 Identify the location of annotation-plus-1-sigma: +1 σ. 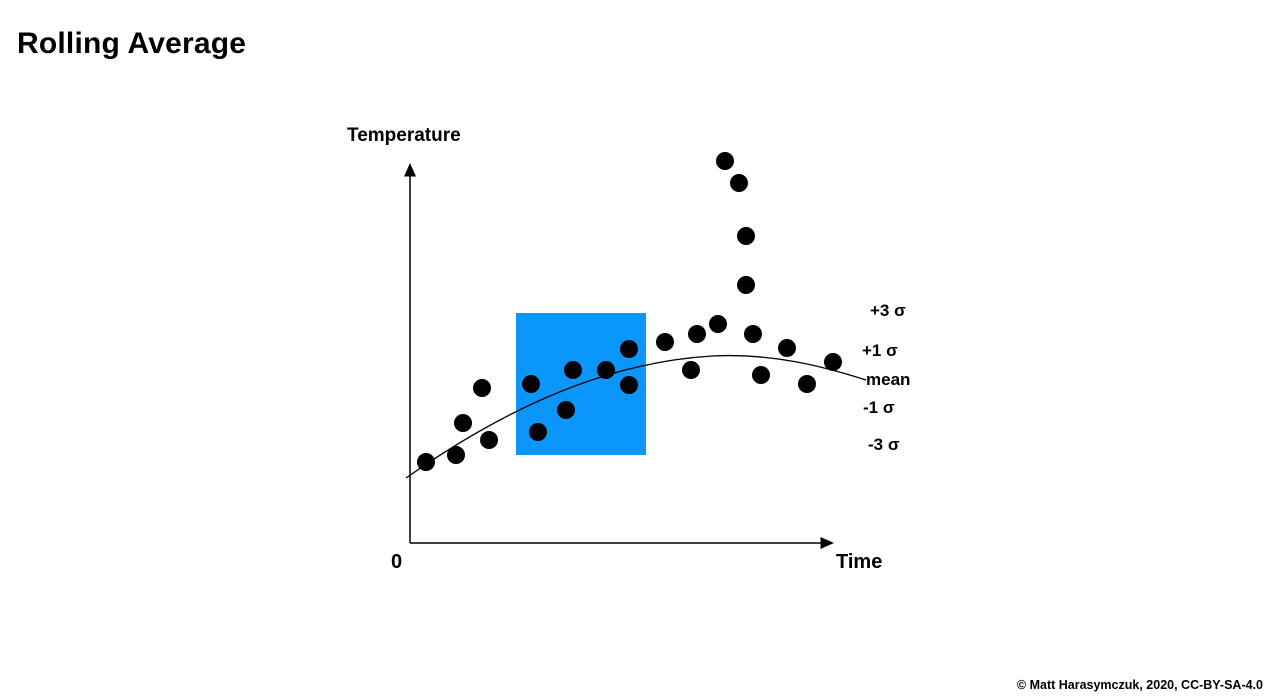
(880, 350).